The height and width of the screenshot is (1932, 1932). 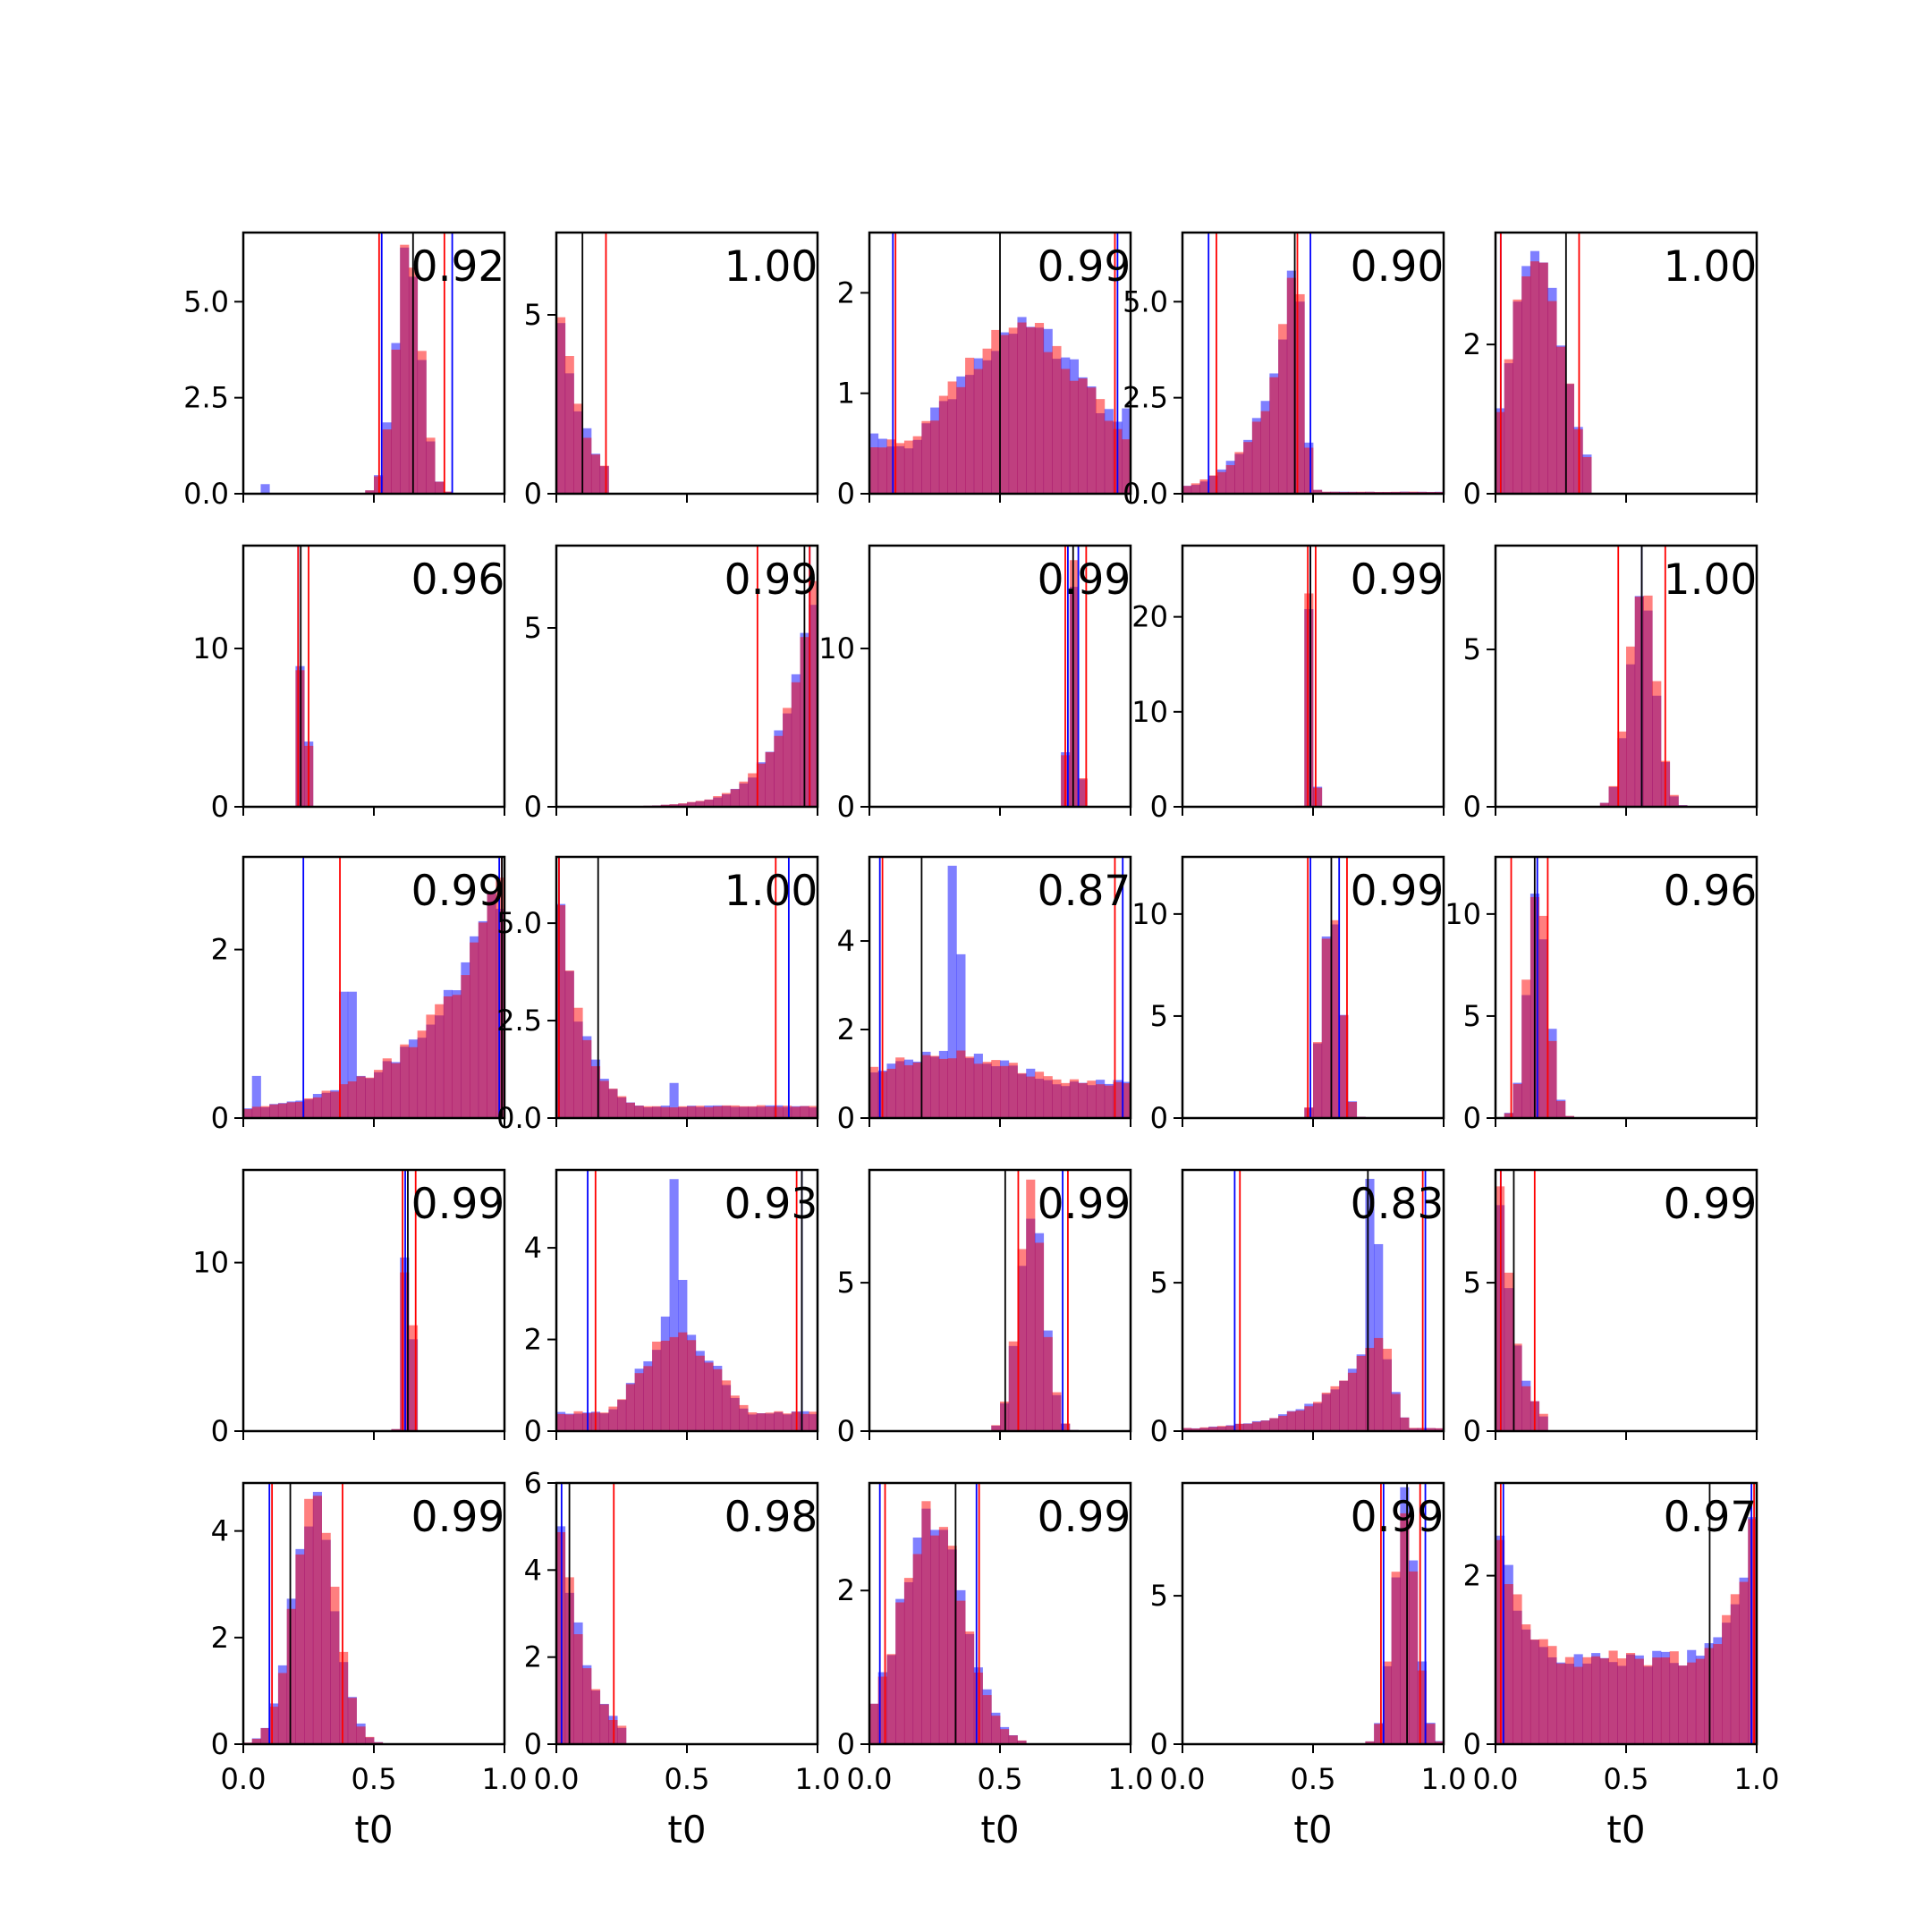 I want to click on score-annotation: 0.96, so click(x=458, y=580).